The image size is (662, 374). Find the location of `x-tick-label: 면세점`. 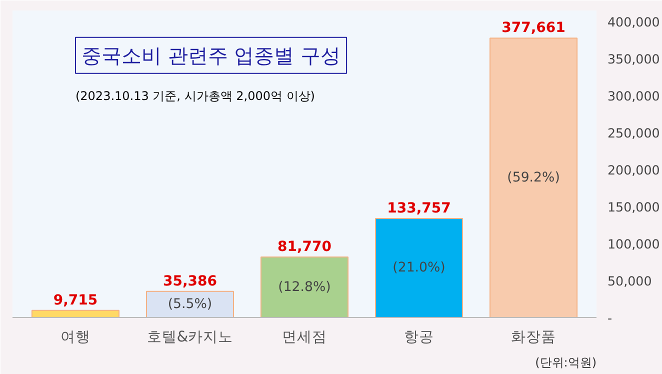

x-tick-label: 면세점 is located at coordinates (304, 337).